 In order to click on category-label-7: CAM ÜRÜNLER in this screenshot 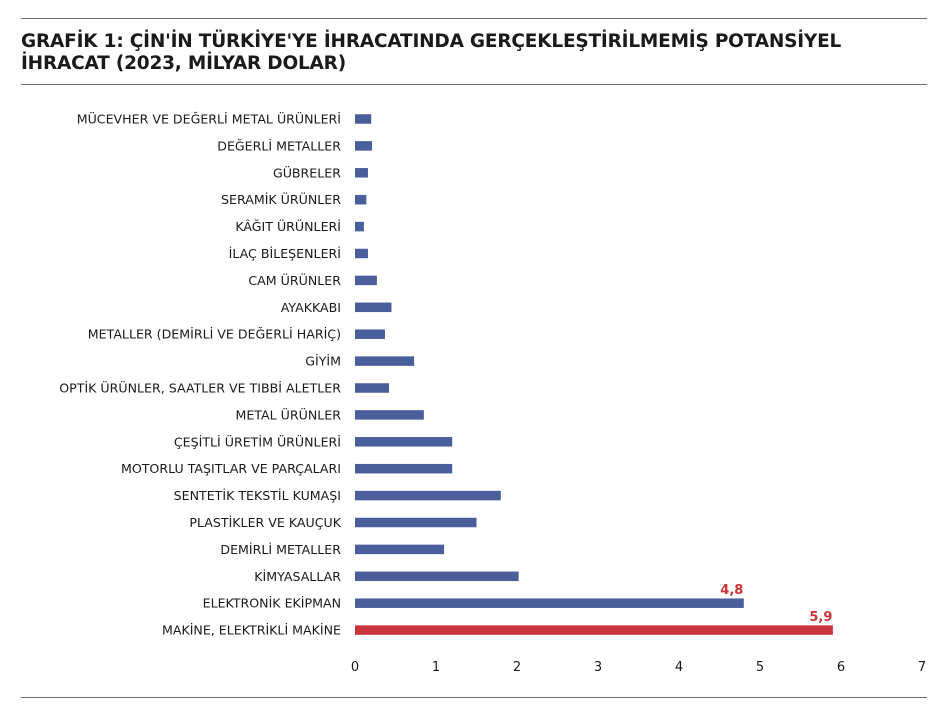, I will do `click(294, 280)`.